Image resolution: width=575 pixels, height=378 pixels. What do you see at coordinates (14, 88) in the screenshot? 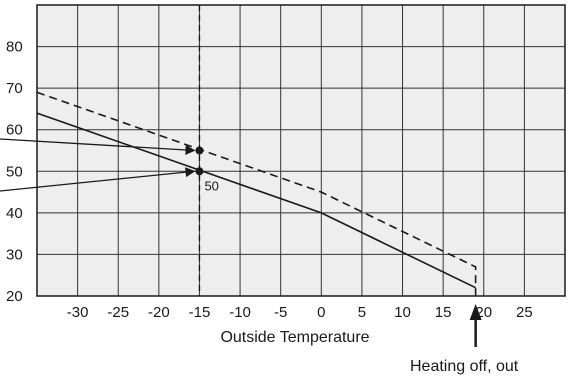
I see `y-tick-label: 70` at bounding box center [14, 88].